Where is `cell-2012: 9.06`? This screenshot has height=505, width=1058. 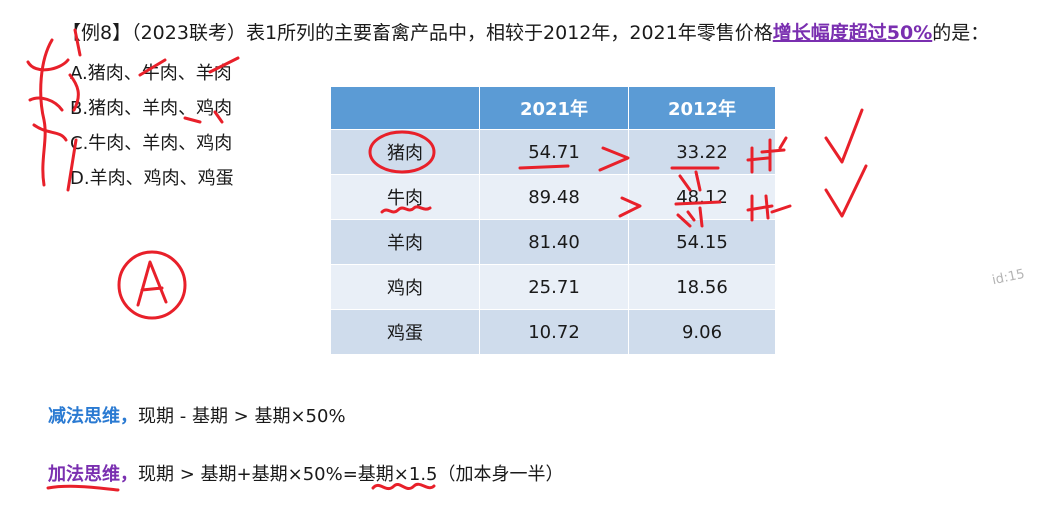
cell-2012: 9.06 is located at coordinates (702, 331).